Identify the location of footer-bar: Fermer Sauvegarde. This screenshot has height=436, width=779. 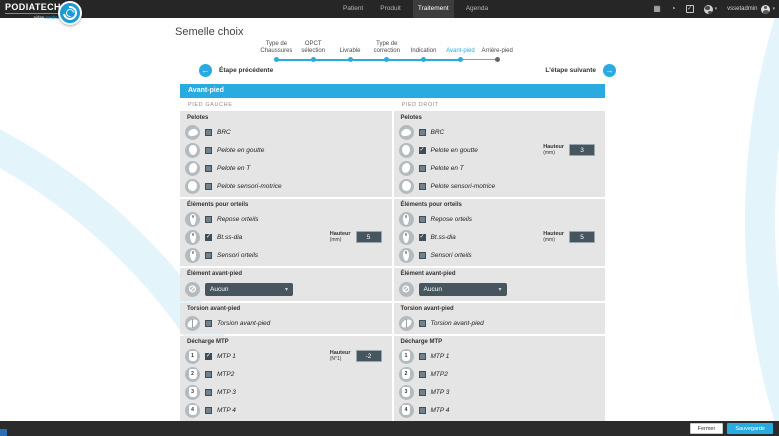
(389, 428).